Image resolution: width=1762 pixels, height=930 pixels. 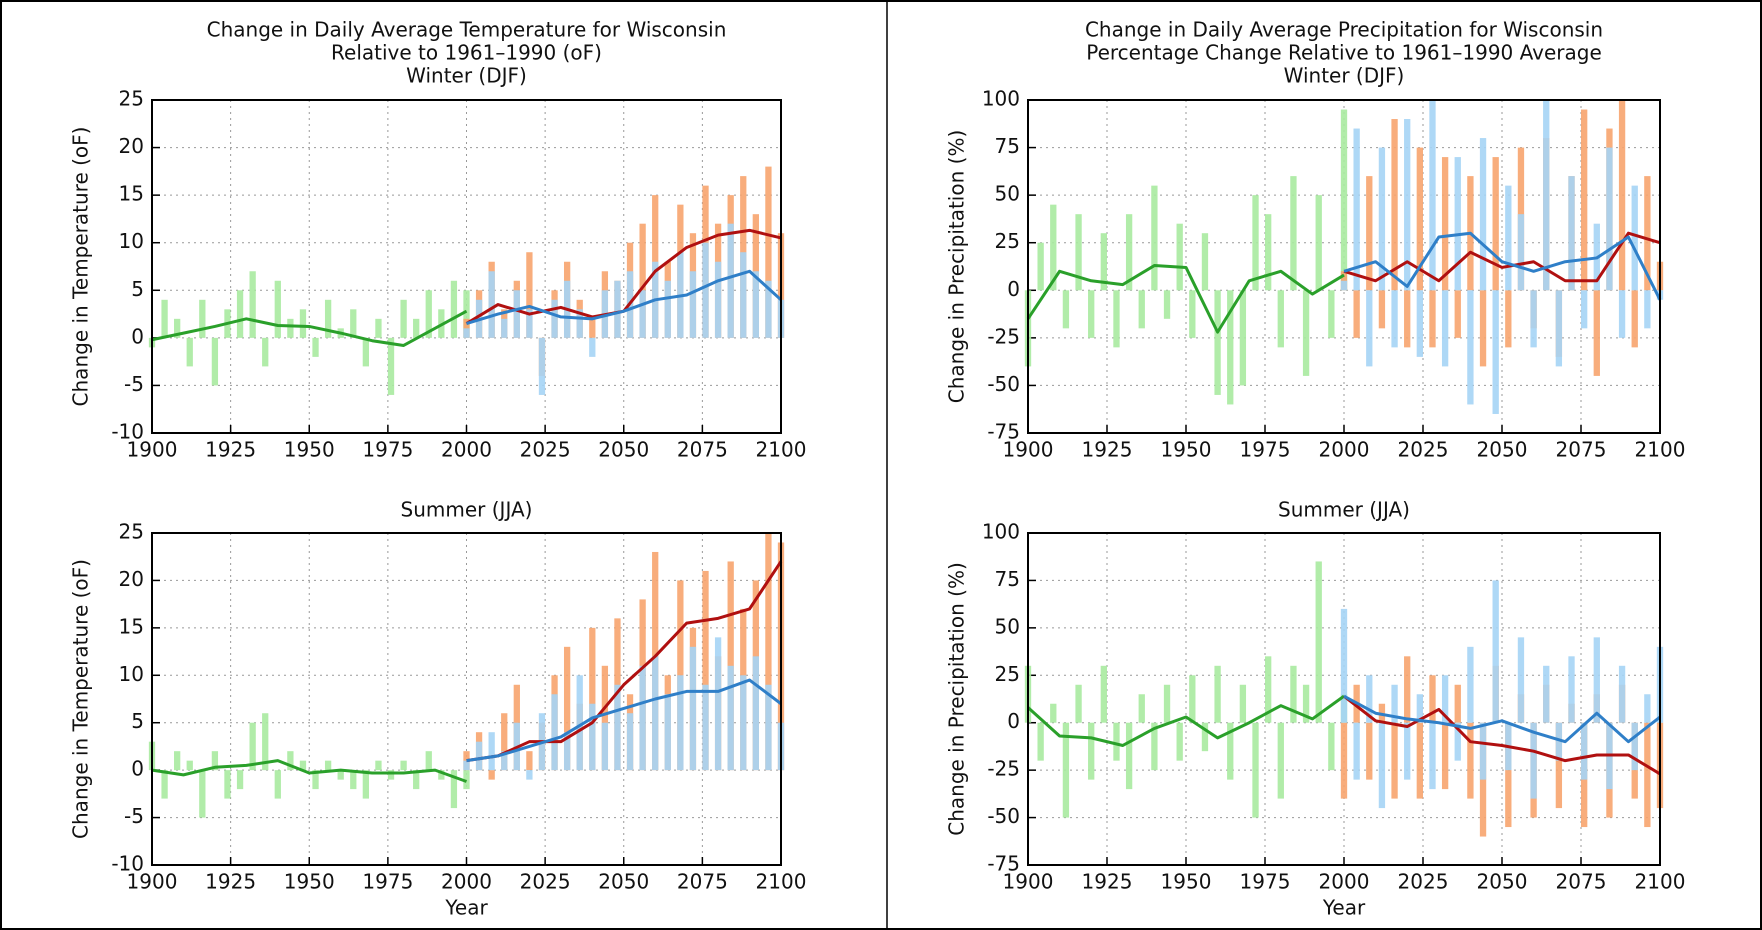 I want to click on y-tick-label: 0, so click(x=1013, y=721).